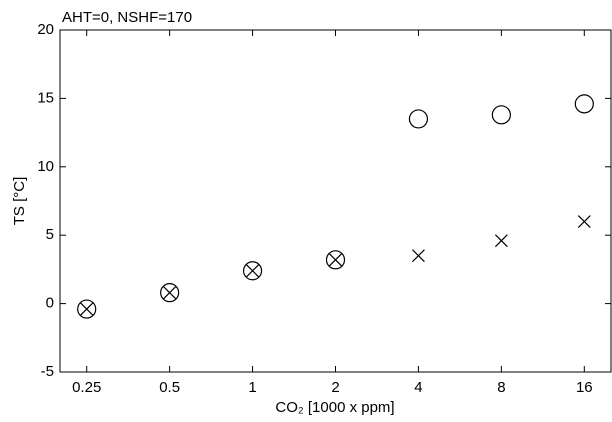  What do you see at coordinates (45, 97) in the screenshot?
I see `y-tick-label: 15` at bounding box center [45, 97].